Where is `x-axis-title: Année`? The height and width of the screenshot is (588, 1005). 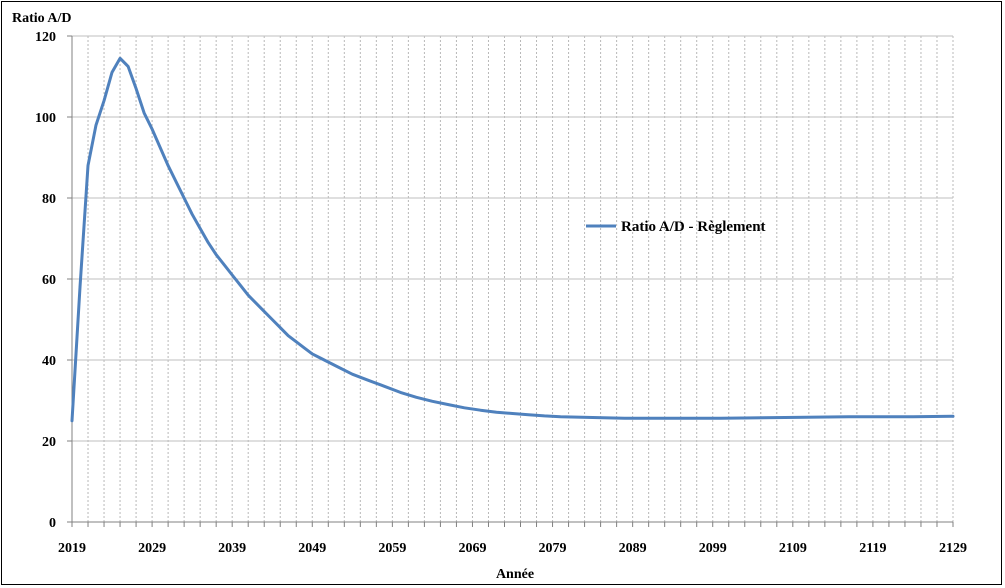 x-axis-title: Année is located at coordinates (515, 574).